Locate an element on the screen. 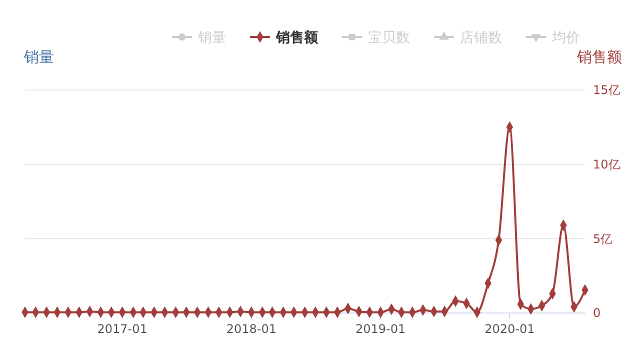 The image size is (640, 354). x-tick-label: 2020-01 is located at coordinates (509, 329).